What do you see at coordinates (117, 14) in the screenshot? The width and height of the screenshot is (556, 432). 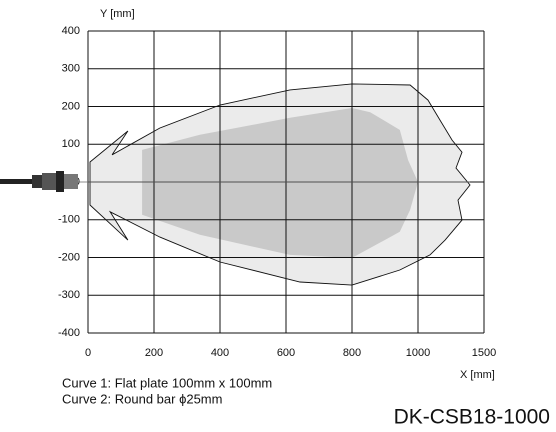 I see `y-axis-label: Y [mm]` at bounding box center [117, 14].